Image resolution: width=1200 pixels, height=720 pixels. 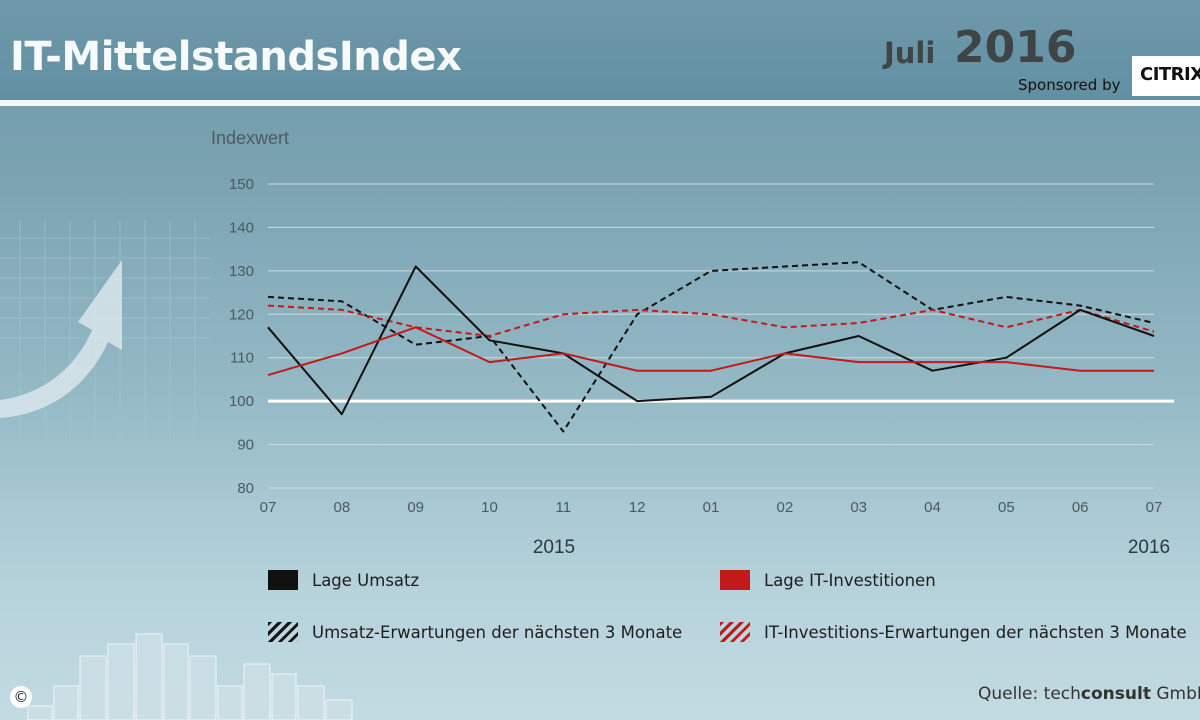 What do you see at coordinates (61, 339) in the screenshot?
I see `decorative-arrow-icon` at bounding box center [61, 339].